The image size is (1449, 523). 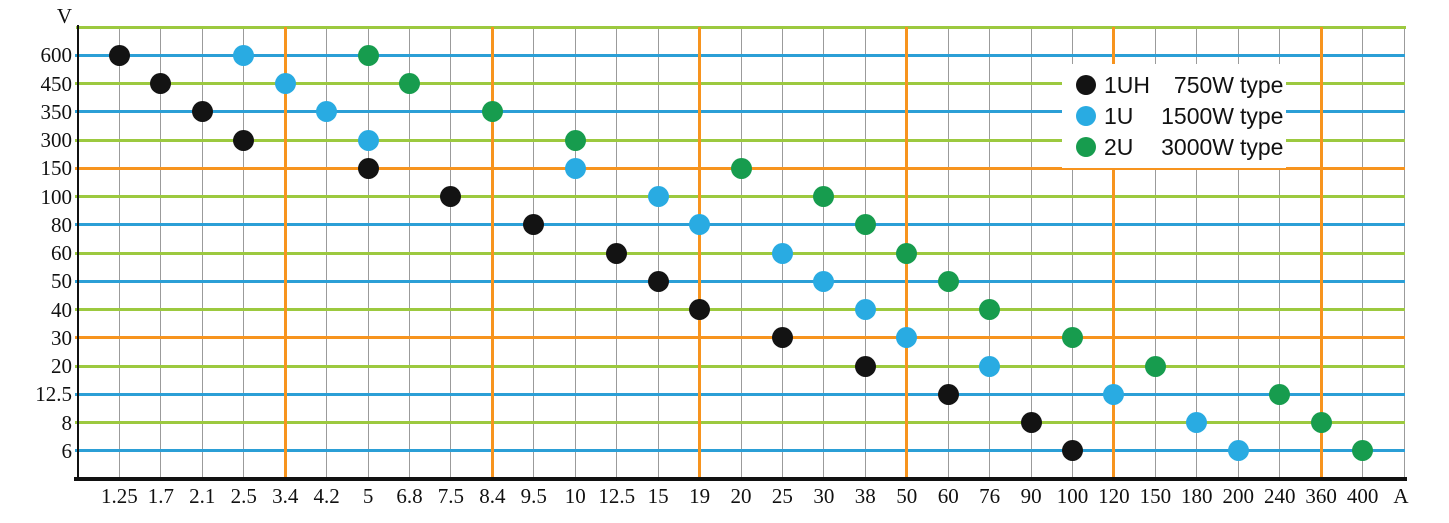 What do you see at coordinates (1127, 84) in the screenshot?
I see `legend-model-label: 1UH` at bounding box center [1127, 84].